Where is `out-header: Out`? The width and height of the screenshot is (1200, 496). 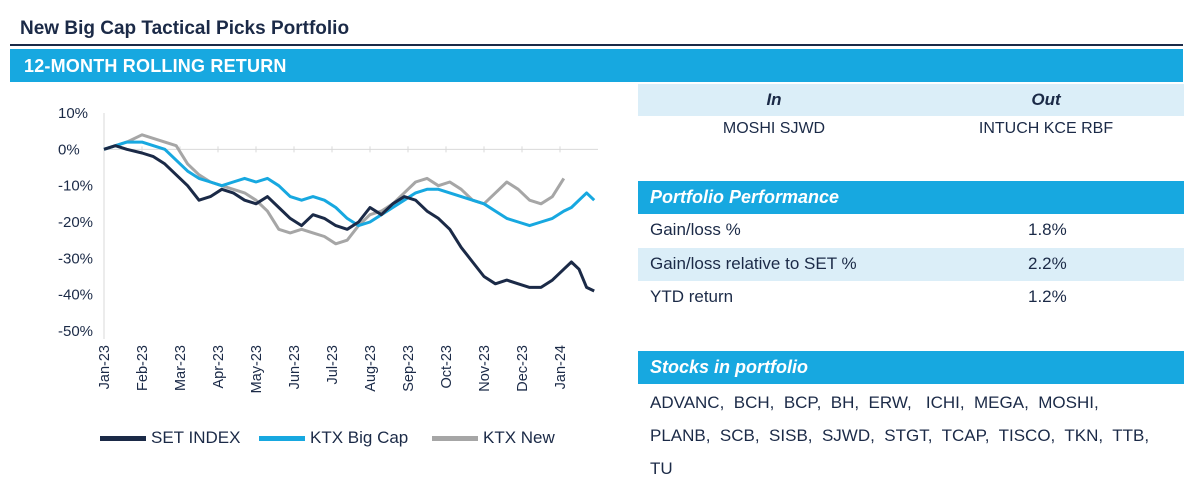
out-header: Out is located at coordinates (1046, 99).